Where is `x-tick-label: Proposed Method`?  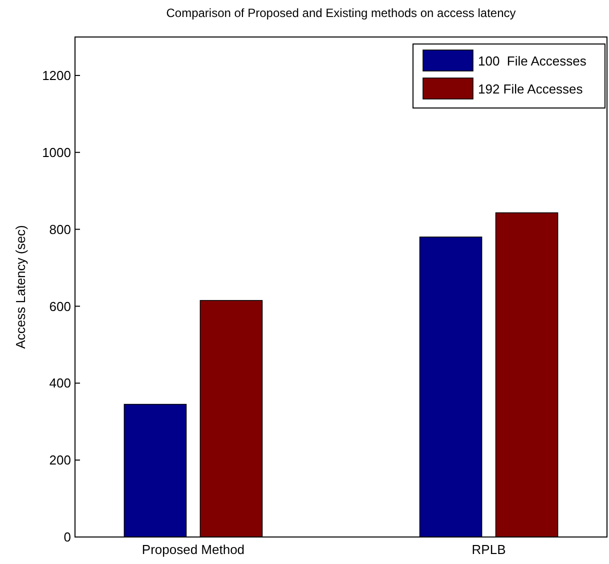
x-tick-label: Proposed Method is located at coordinates (193, 549).